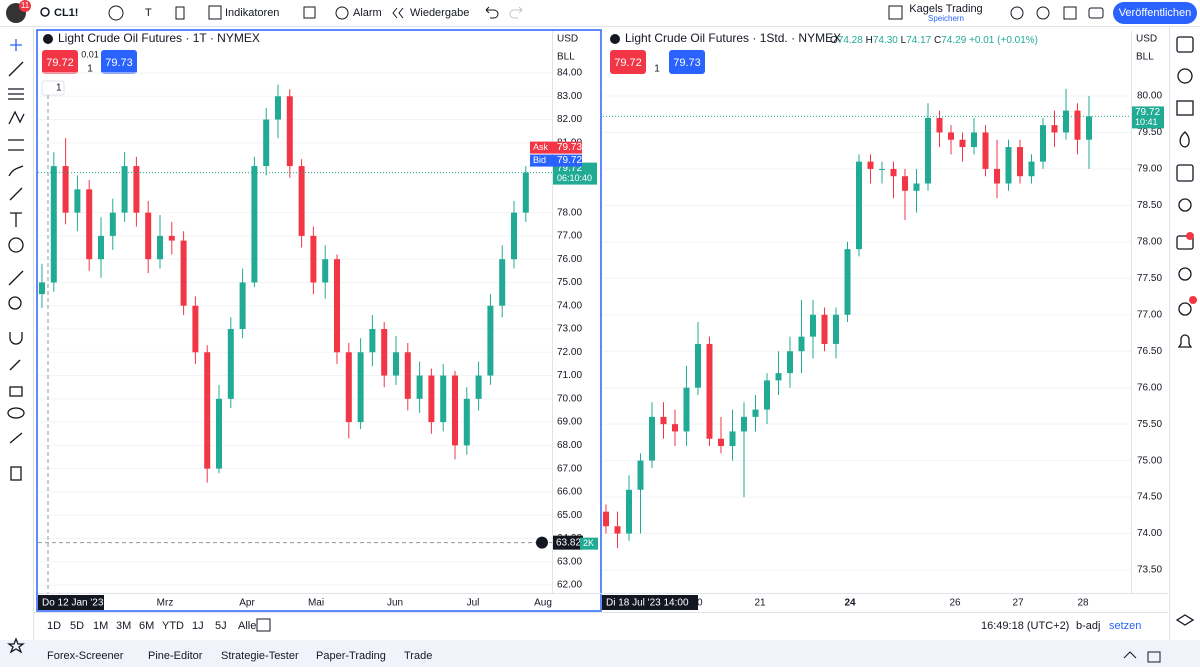 This screenshot has width=1200, height=672. What do you see at coordinates (1155, 13) in the screenshot?
I see `publish-button` at bounding box center [1155, 13].